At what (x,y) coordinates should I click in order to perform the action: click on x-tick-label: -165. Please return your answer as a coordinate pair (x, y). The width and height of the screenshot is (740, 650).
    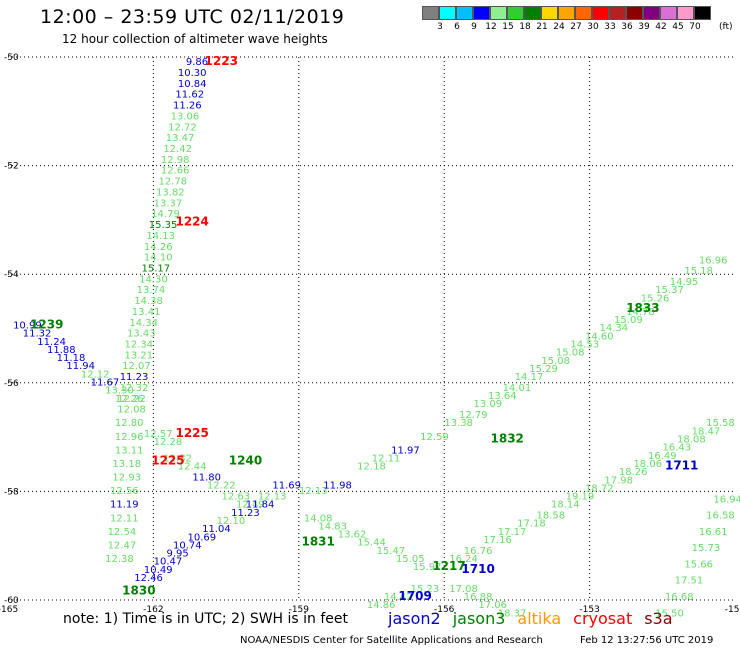
    Looking at the image, I should click on (9, 610).